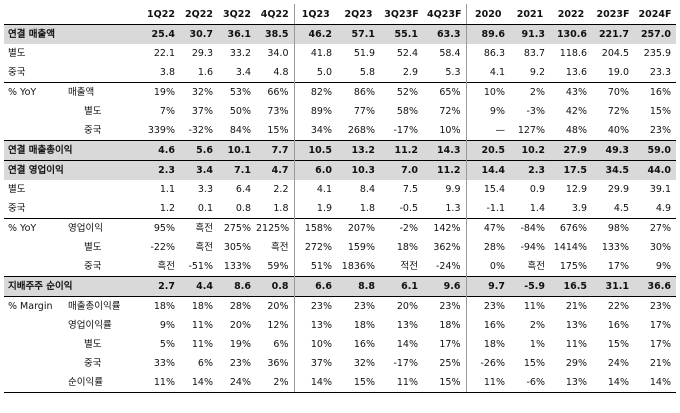 Image resolution: width=680 pixels, height=413 pixels. I want to click on table-cell: 257.0, so click(655, 34).